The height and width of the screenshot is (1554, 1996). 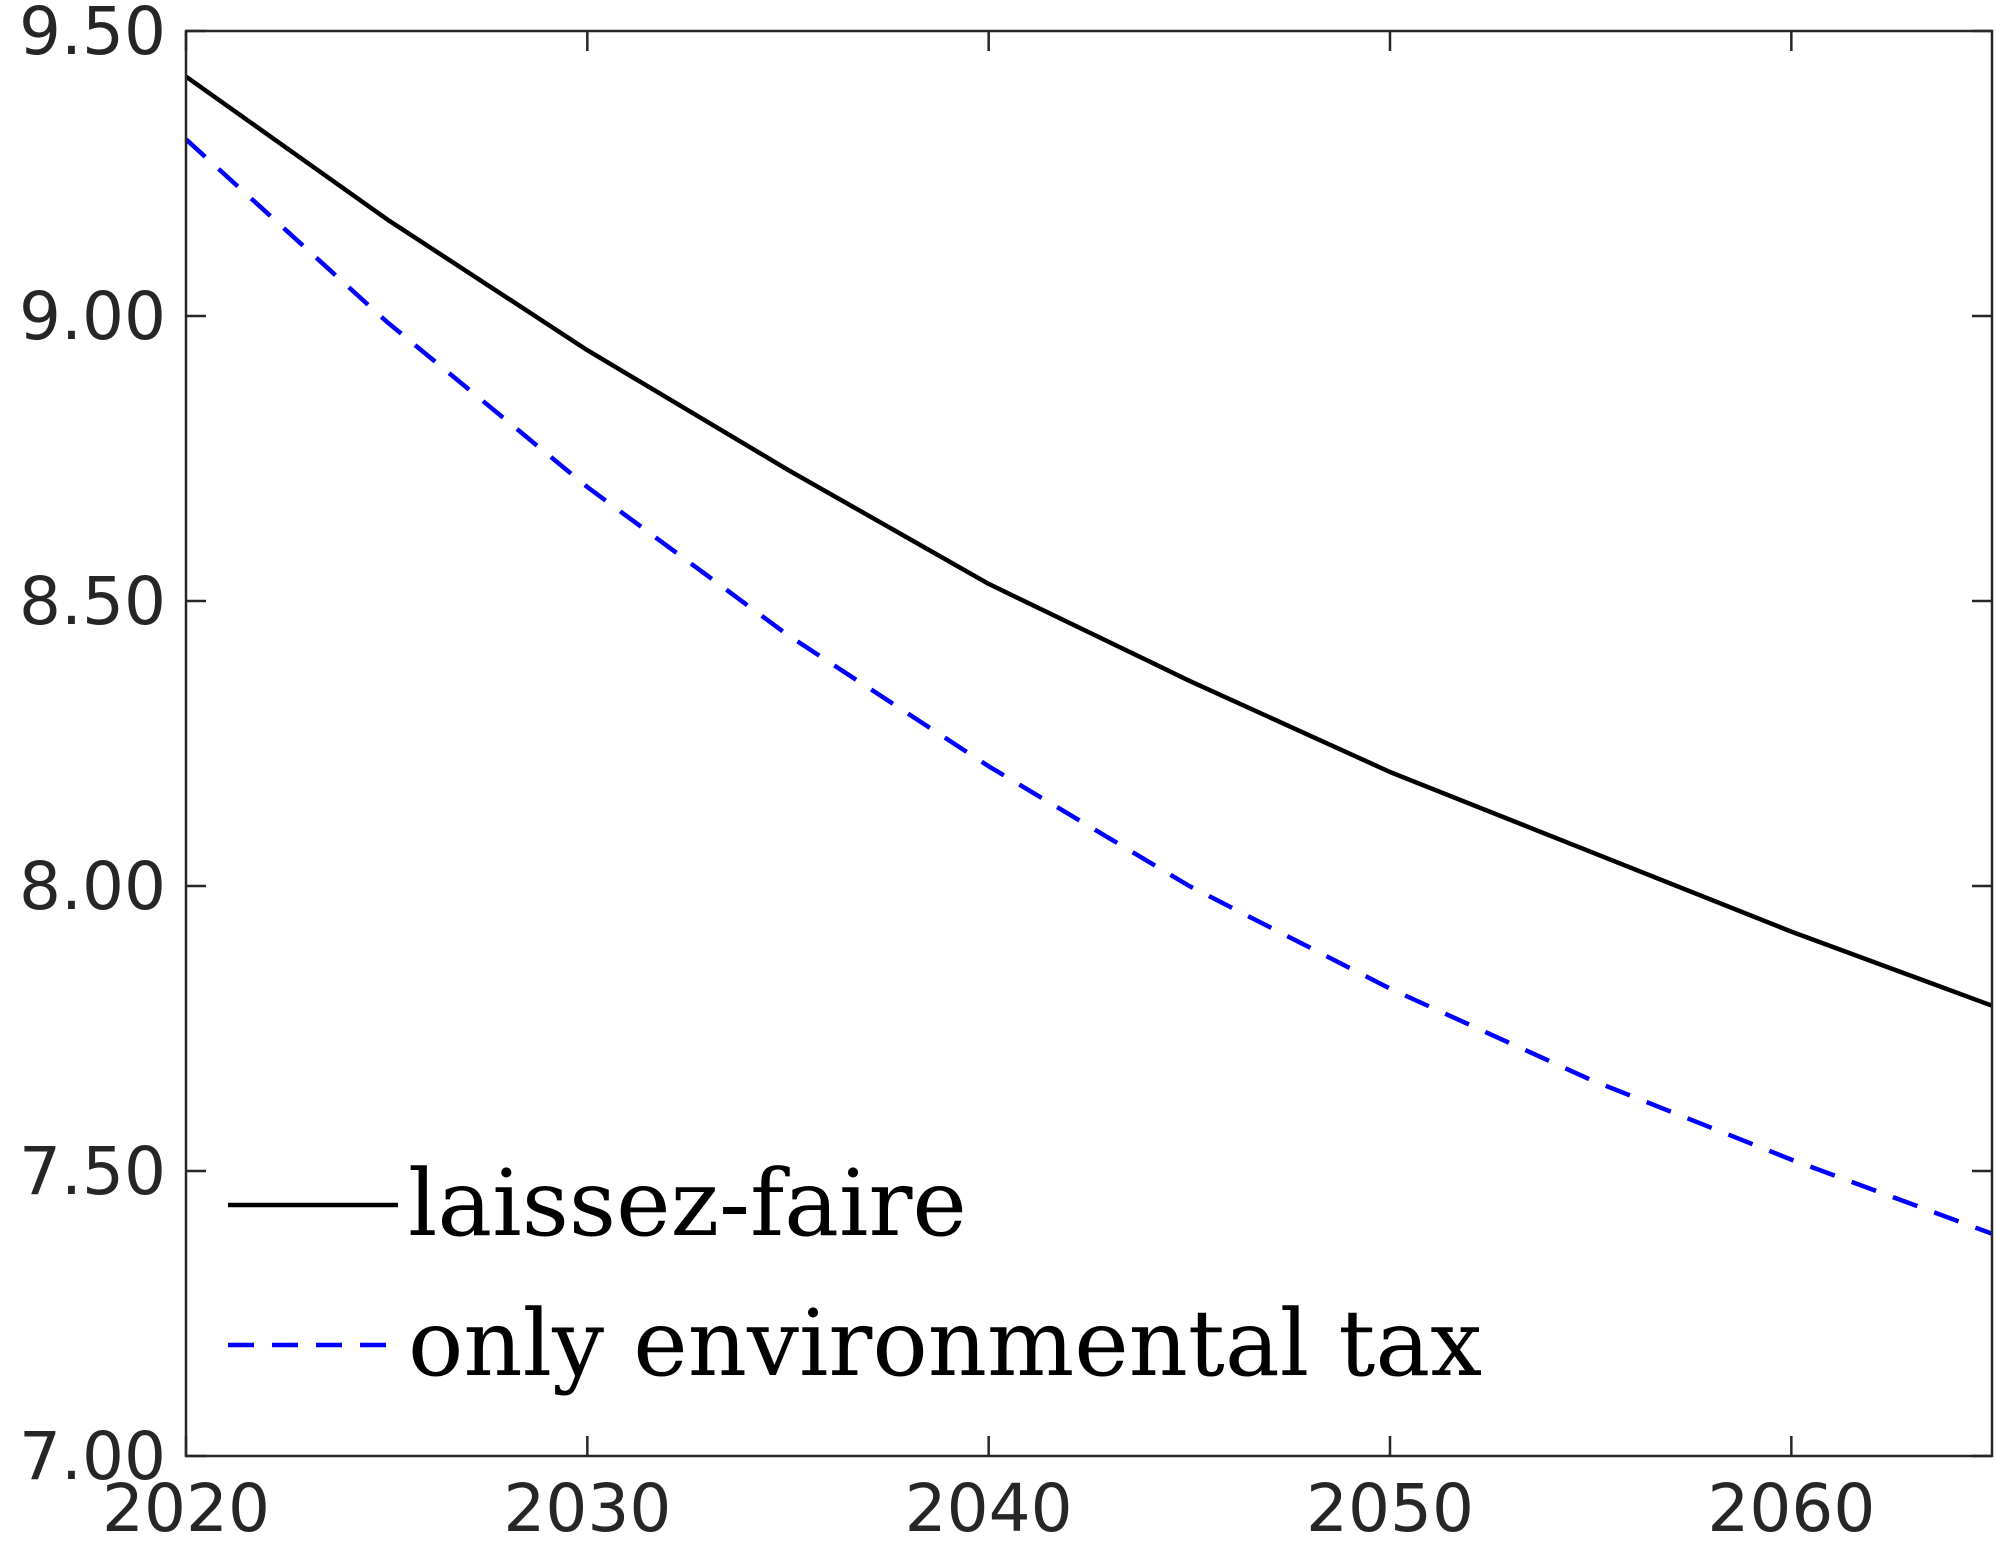 I want to click on legend-label-only-environmental-tax: only environmental tax, so click(x=945, y=1343).